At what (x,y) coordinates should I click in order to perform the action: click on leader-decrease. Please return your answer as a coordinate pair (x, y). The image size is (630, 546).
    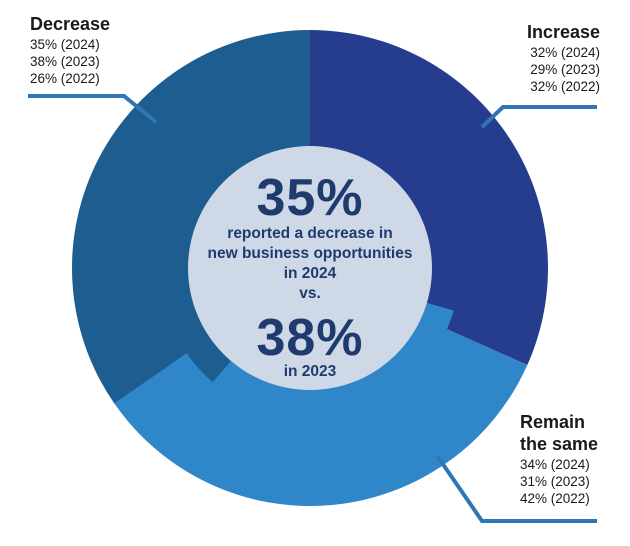
    Looking at the image, I should click on (93, 109).